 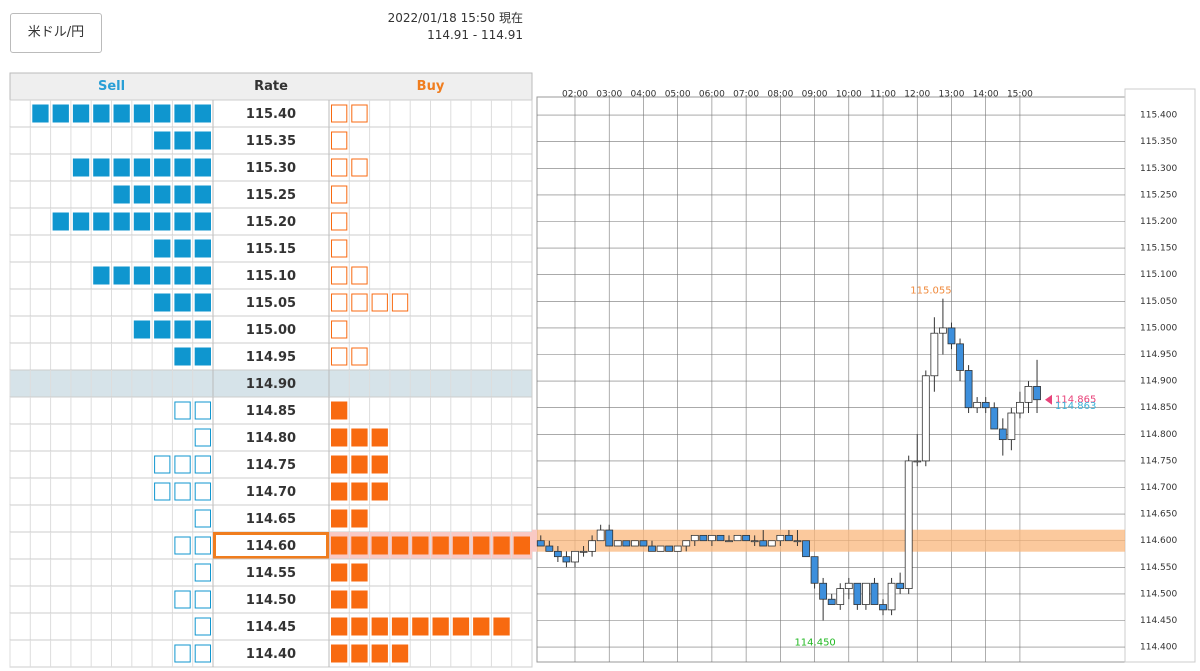 What do you see at coordinates (271, 546) in the screenshot?
I see `rate: 114.60` at bounding box center [271, 546].